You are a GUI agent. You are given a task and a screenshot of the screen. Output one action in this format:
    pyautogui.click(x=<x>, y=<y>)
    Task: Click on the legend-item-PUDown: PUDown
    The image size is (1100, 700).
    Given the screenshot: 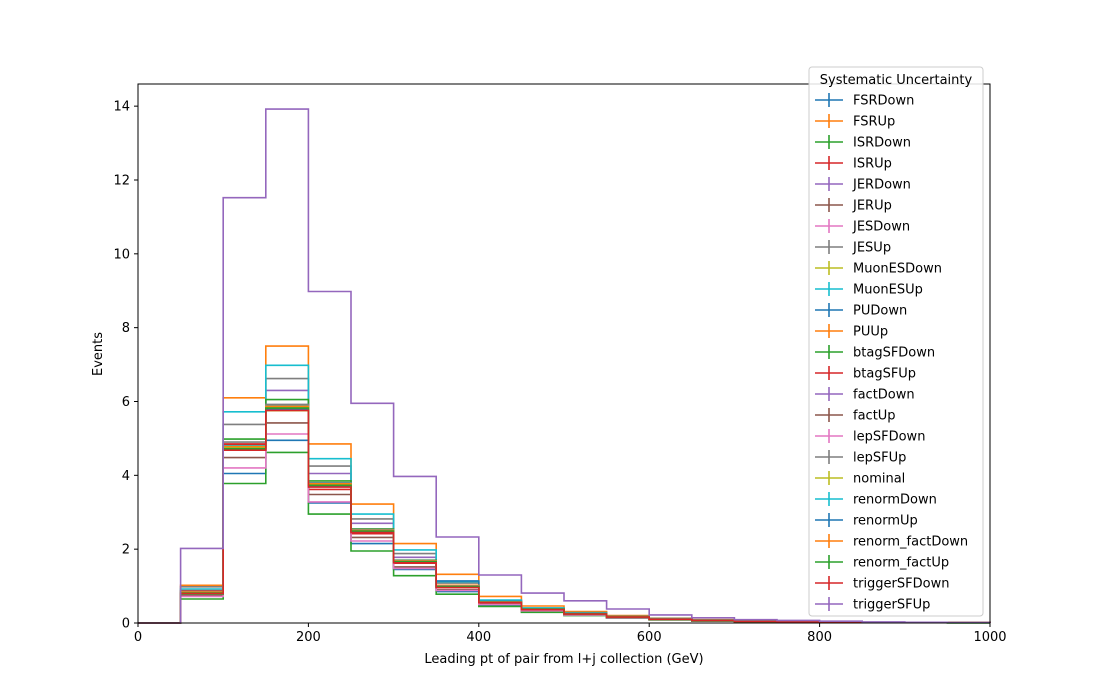 What is the action you would take?
    pyautogui.click(x=861, y=311)
    